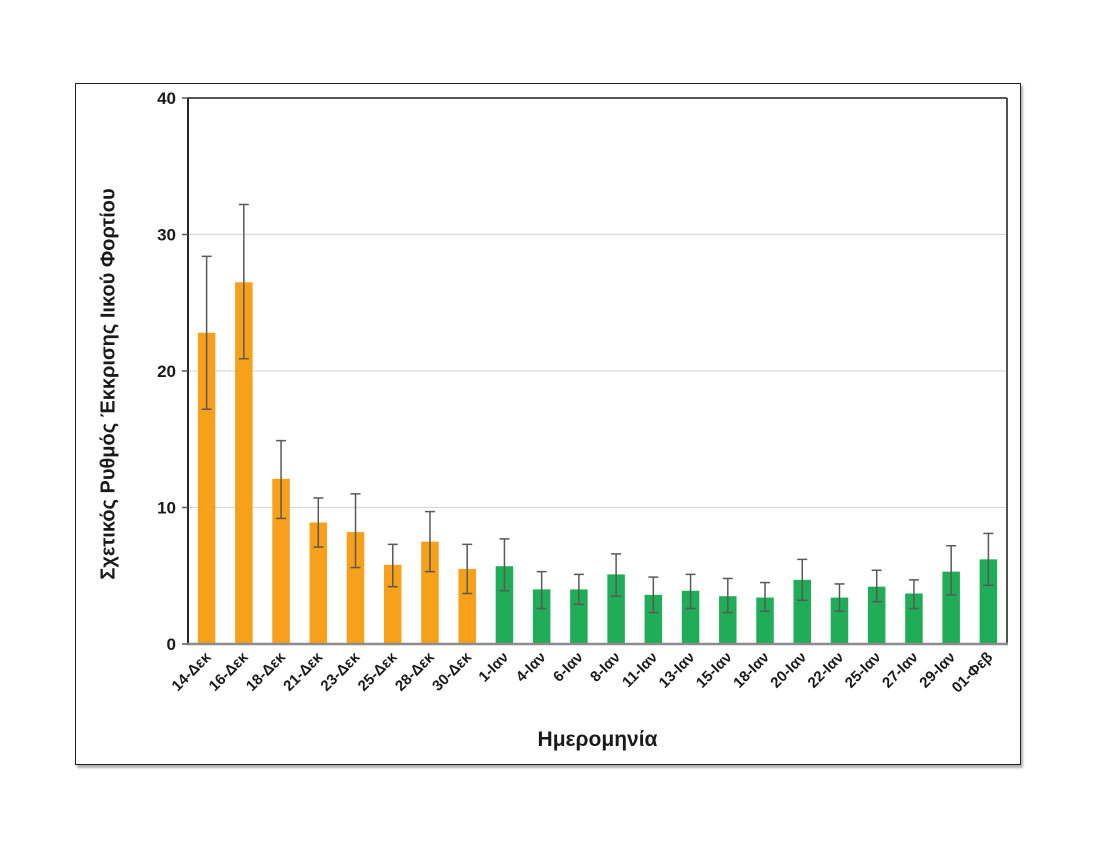  Describe the element at coordinates (108, 384) in the screenshot. I see `y-axis-title: Σχετικός Ρυθμός Έκκρισης Ιικού Φορτίου` at that location.